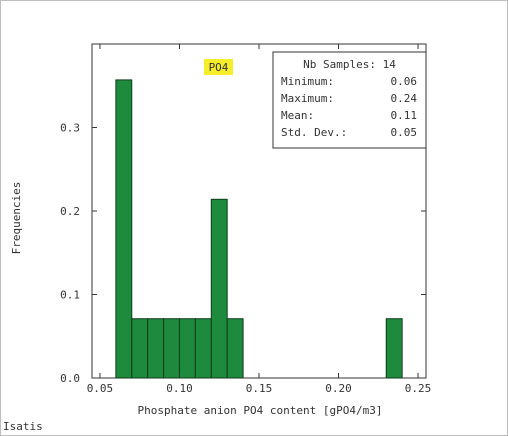 The image size is (508, 436). I want to click on stat-value: 0.24, so click(404, 98).